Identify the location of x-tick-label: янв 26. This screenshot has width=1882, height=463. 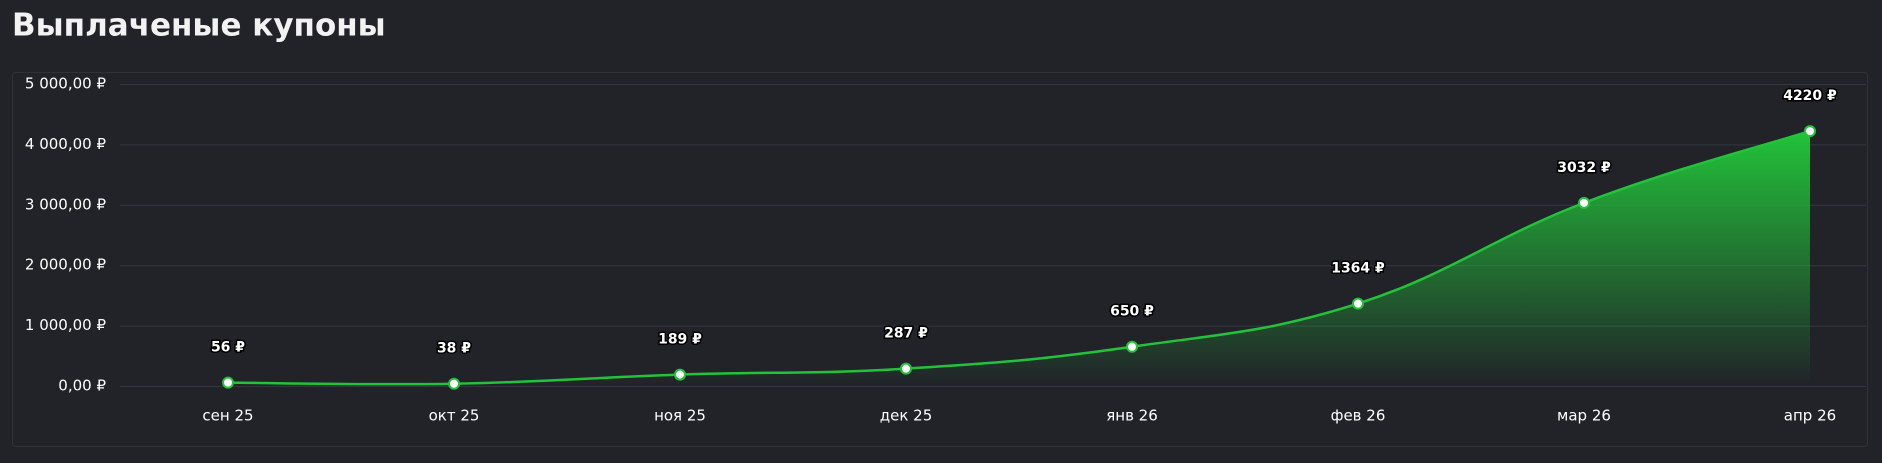
(1132, 416).